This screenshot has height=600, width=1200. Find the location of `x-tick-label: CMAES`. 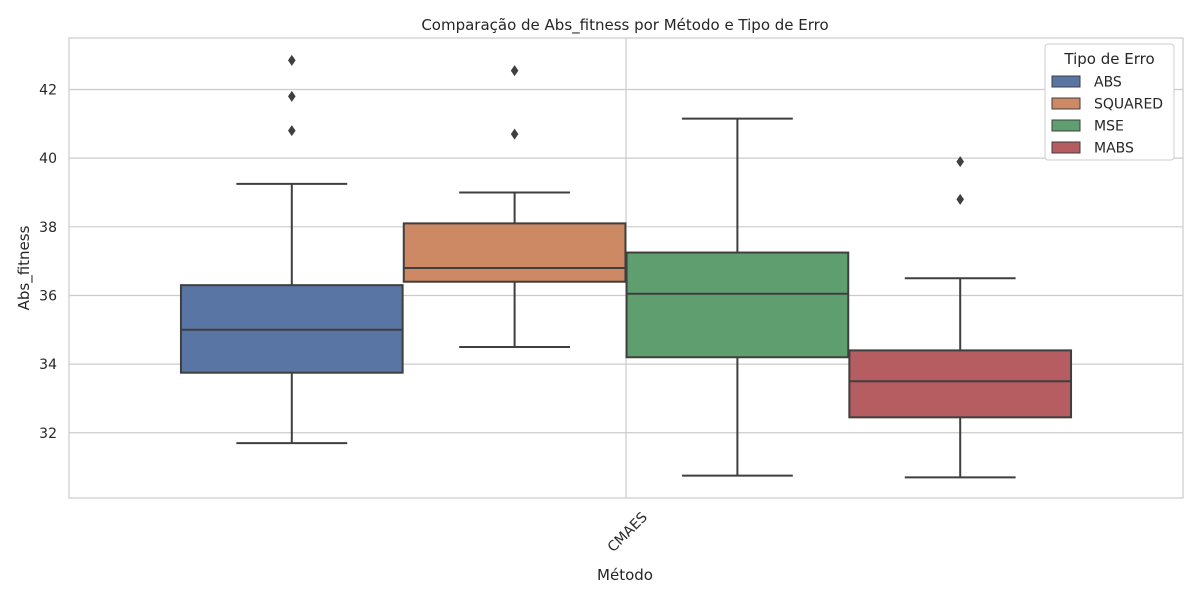

x-tick-label: CMAES is located at coordinates (628, 532).